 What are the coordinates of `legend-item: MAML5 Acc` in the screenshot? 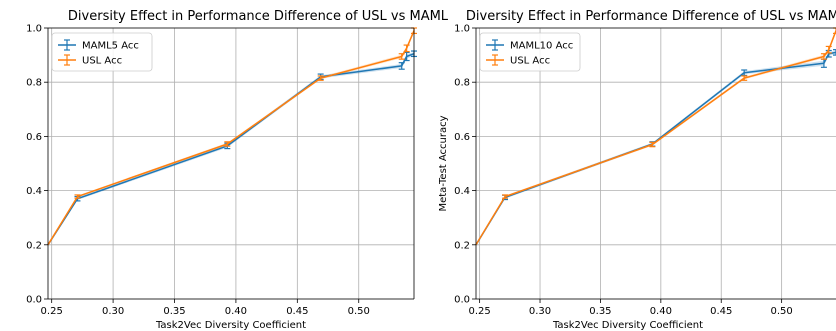 It's located at (98, 45).